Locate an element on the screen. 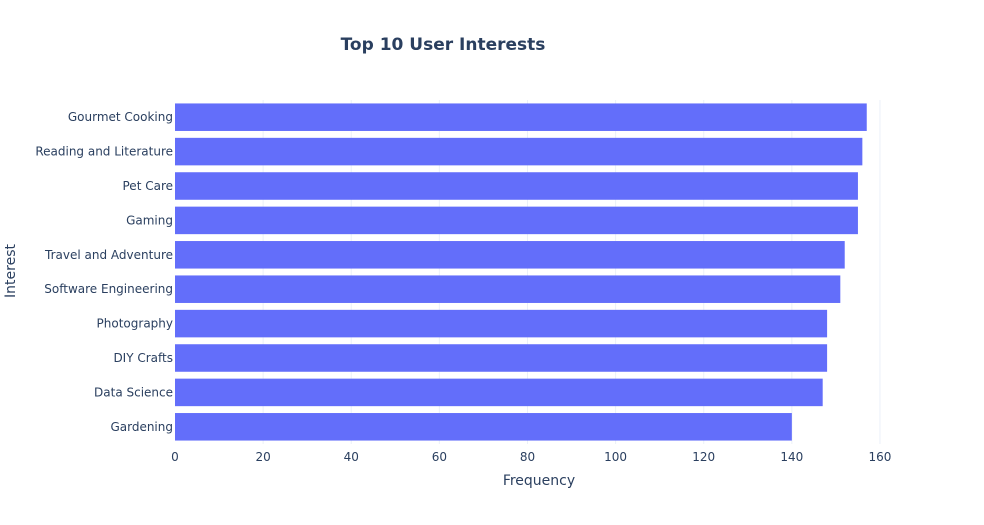 The height and width of the screenshot is (525, 984). bar-gourmet-cooking is located at coordinates (521, 117).